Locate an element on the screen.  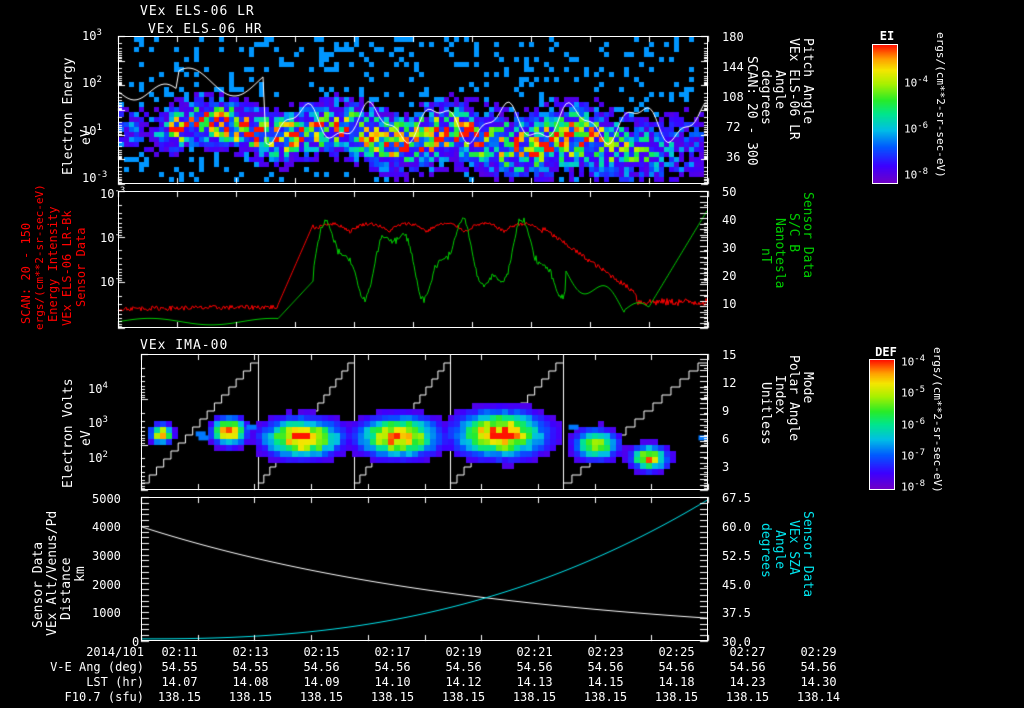
colorbar-ei-tick-2: 10⁻⁶ is located at coordinates (916, 128).